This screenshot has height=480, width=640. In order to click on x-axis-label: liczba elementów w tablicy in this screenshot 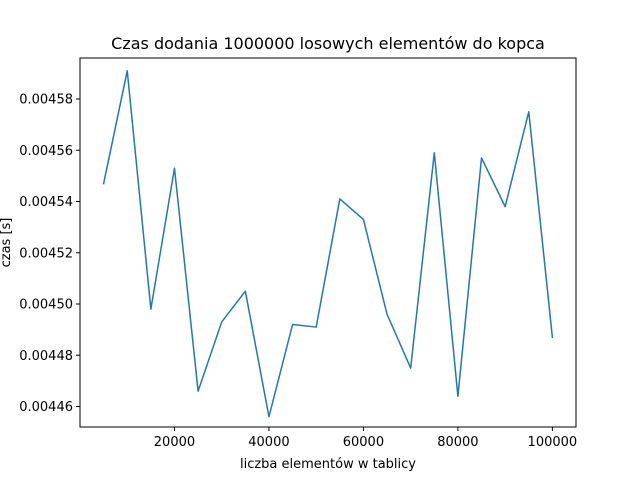, I will do `click(328, 464)`.